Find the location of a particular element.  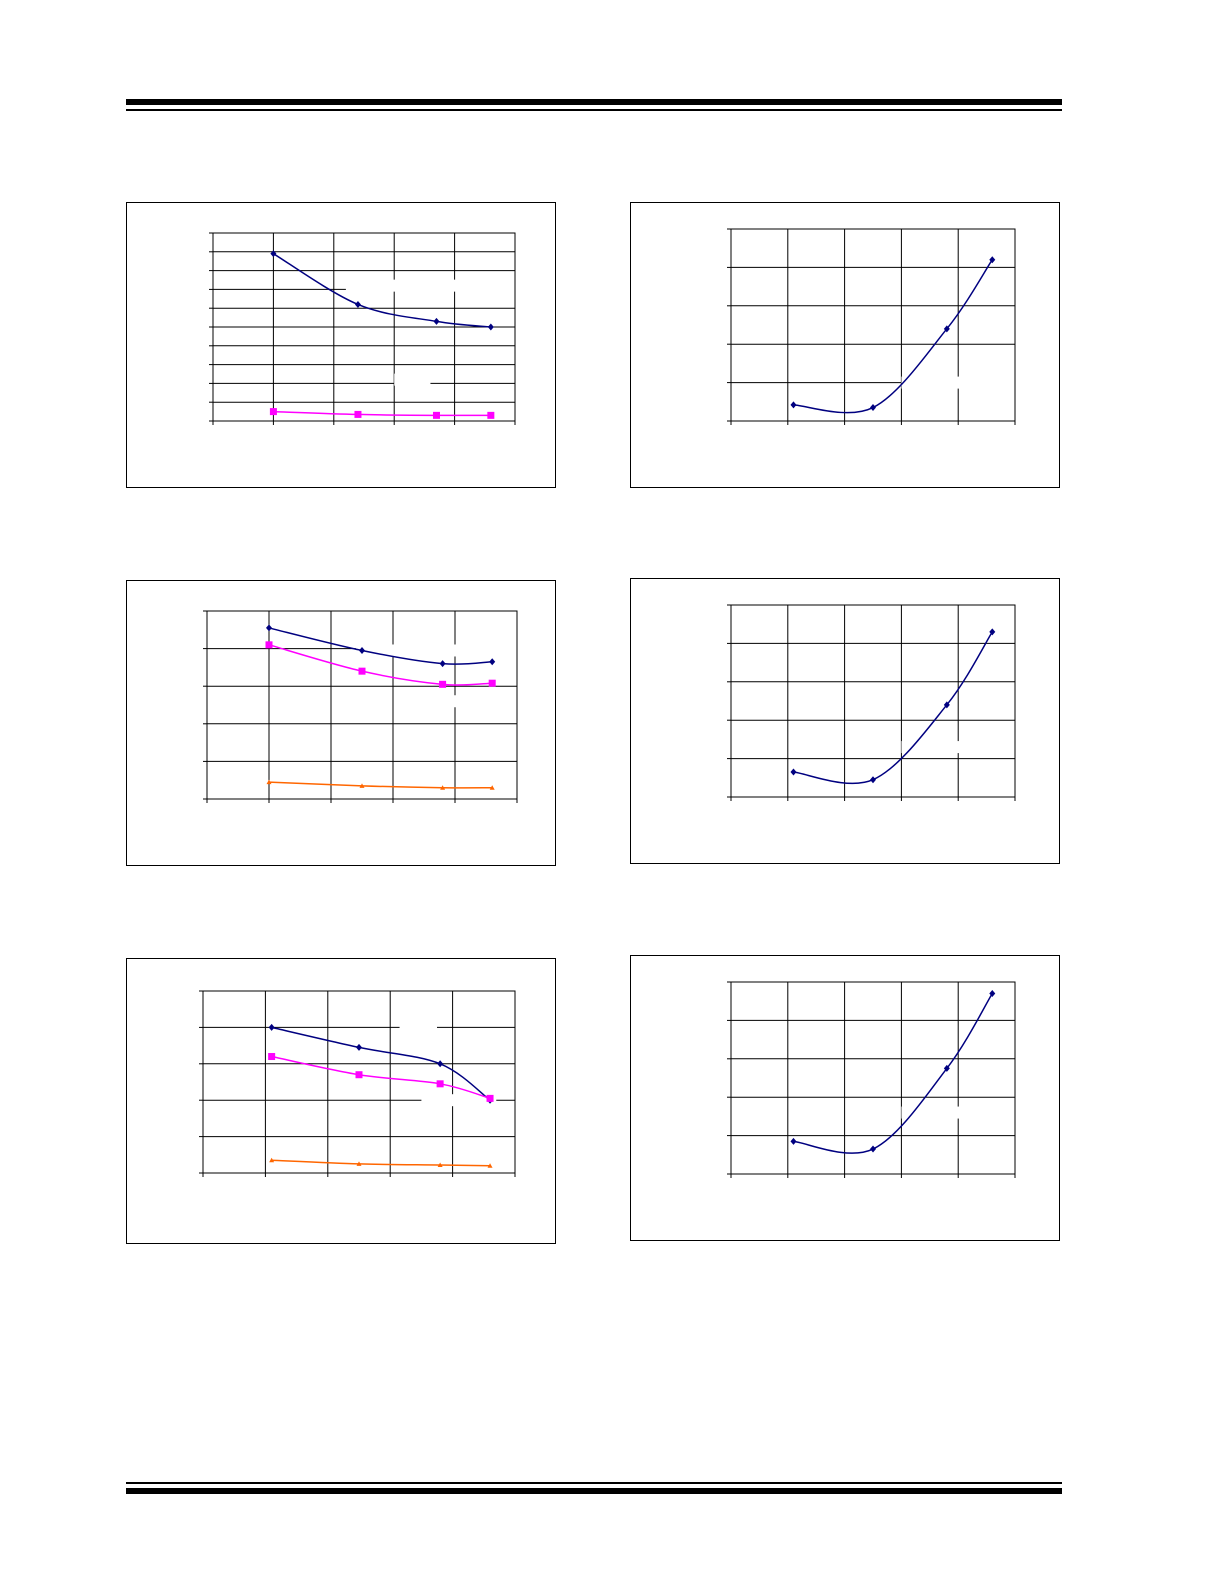

header-rule-thin is located at coordinates (594, 110).